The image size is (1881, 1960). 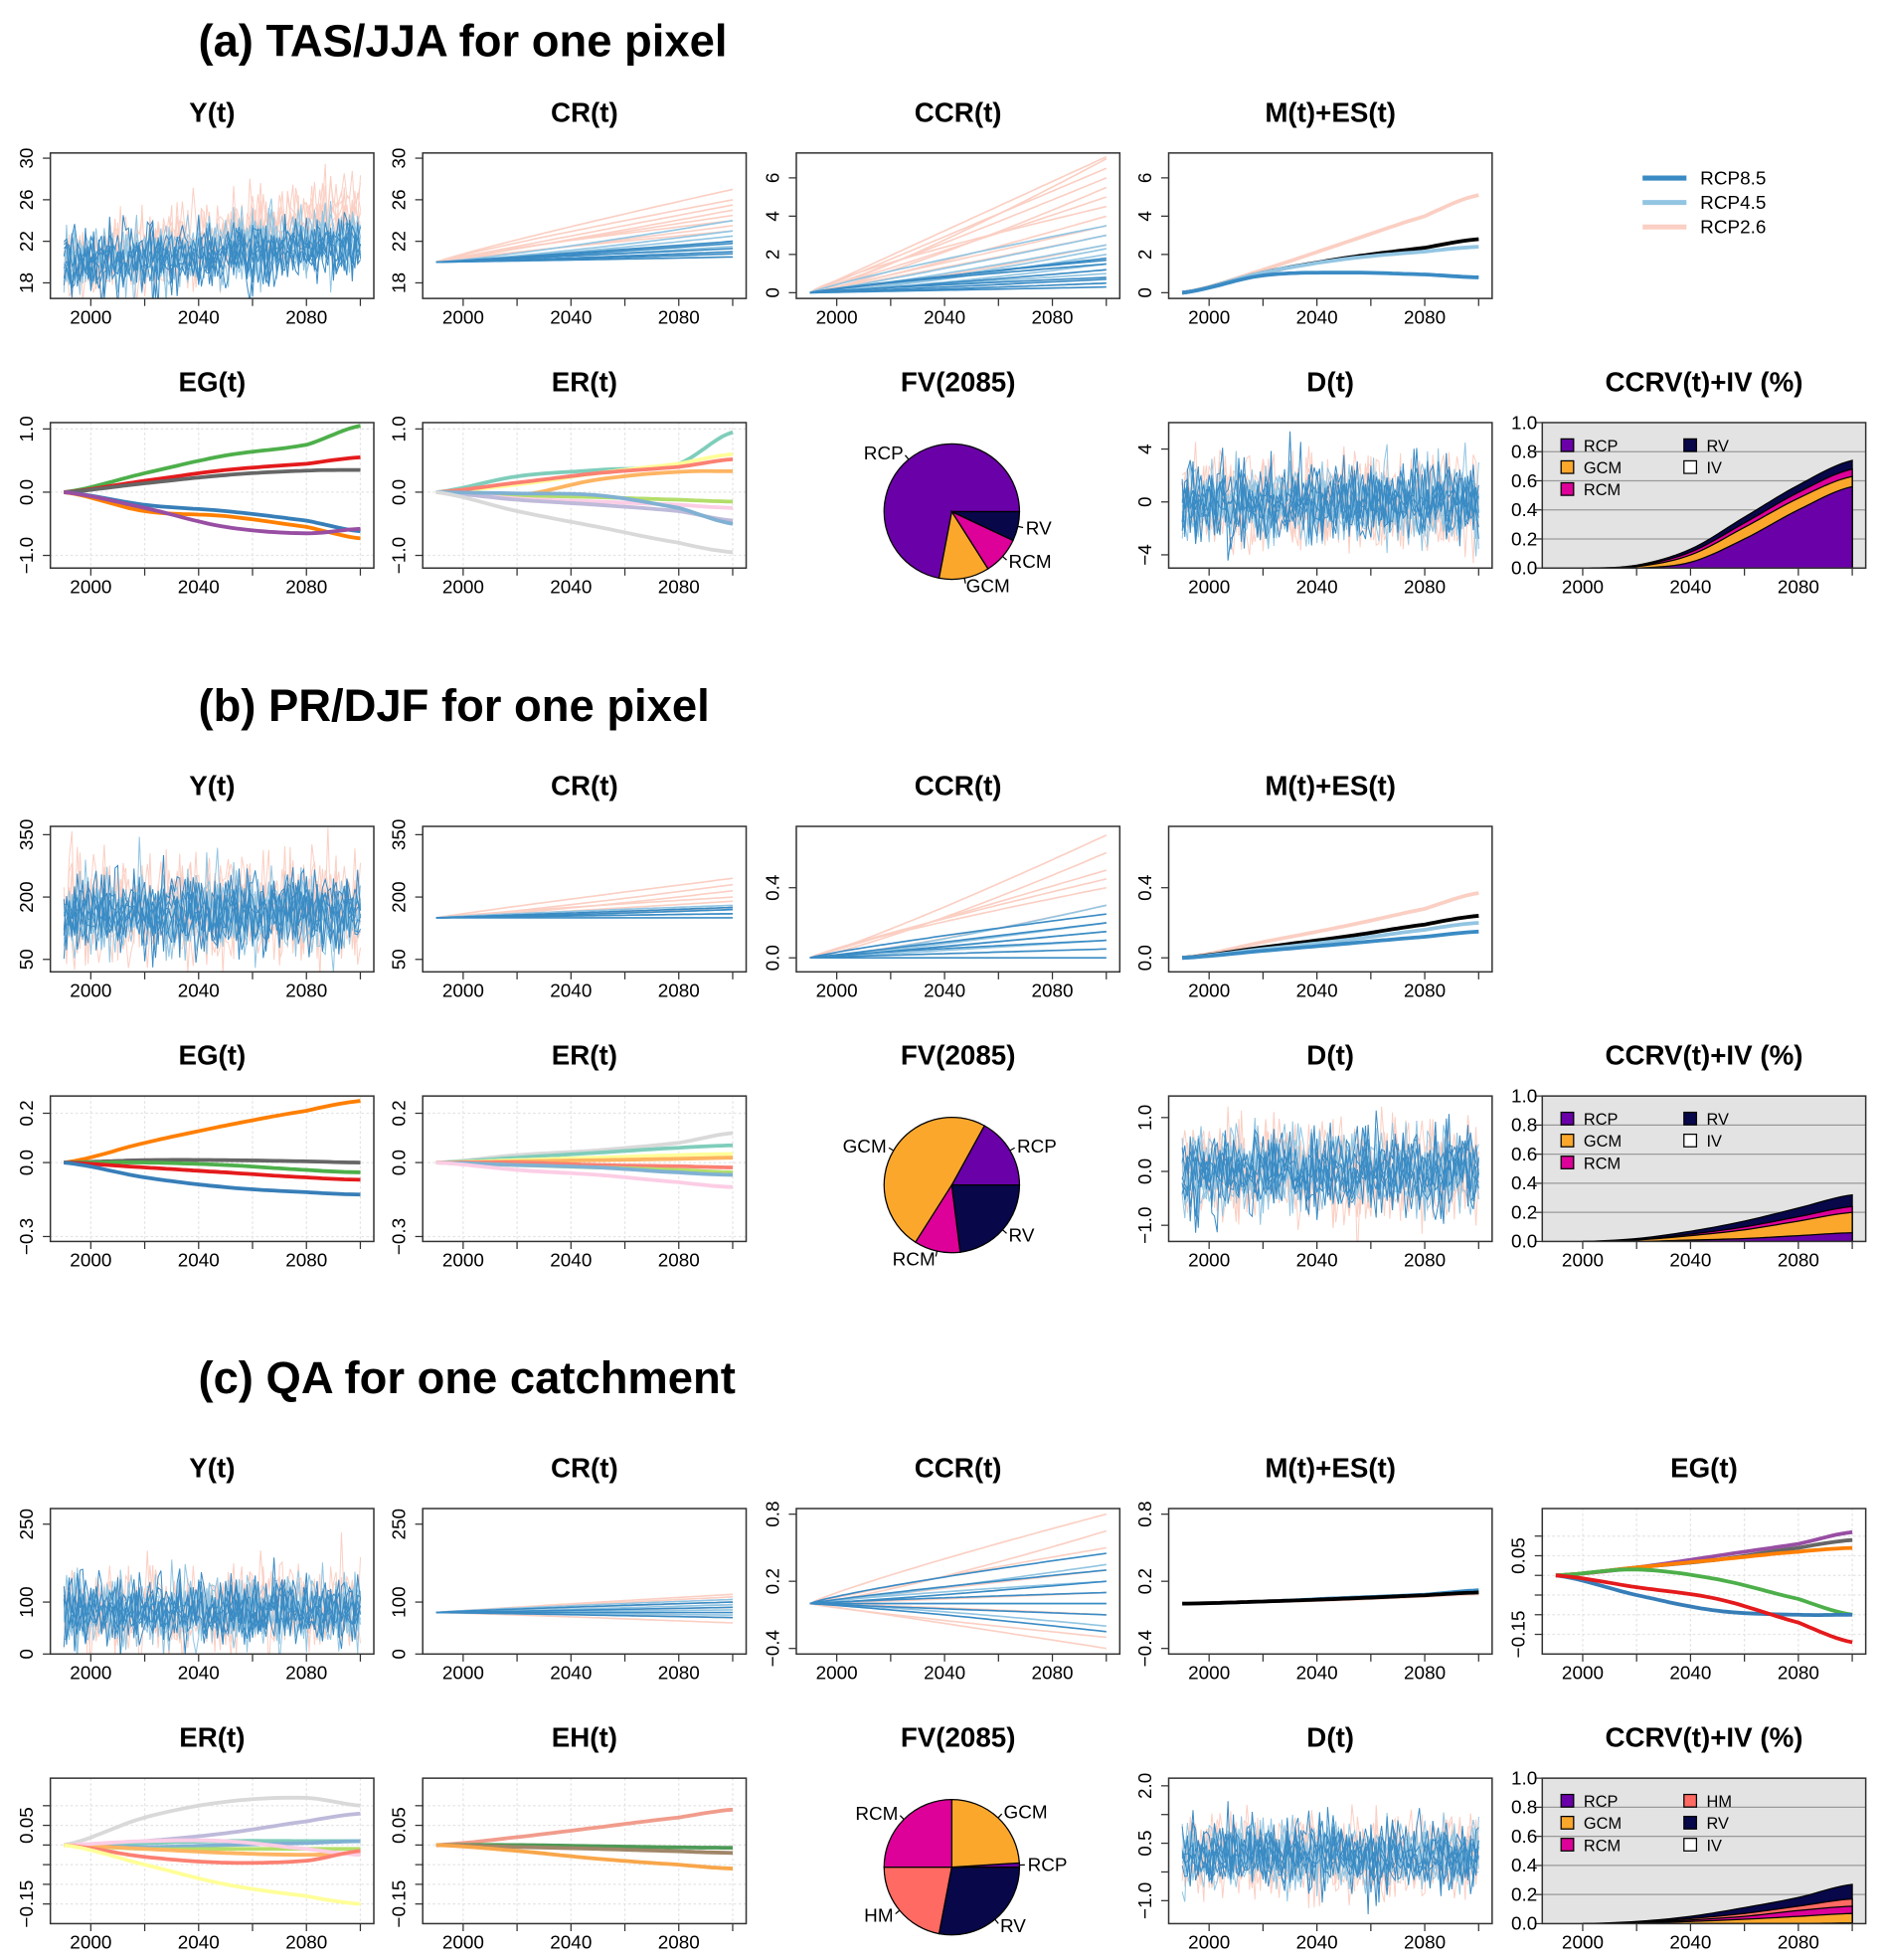 I want to click on panel-title: D(t), so click(x=1330, y=381).